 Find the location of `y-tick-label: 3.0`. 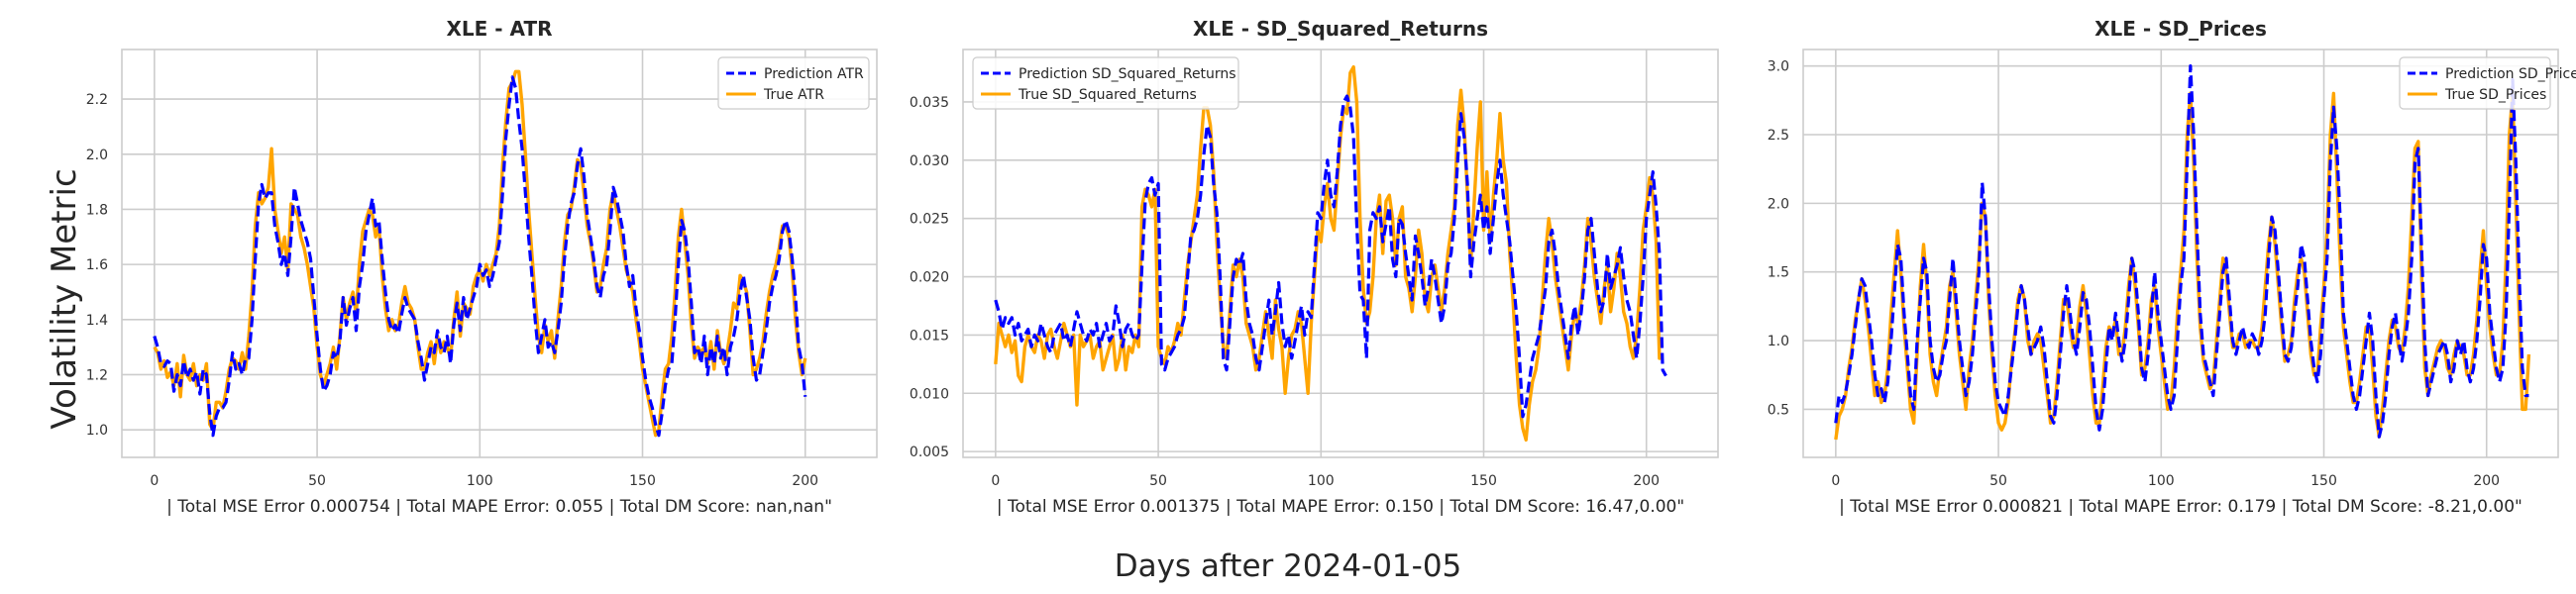

y-tick-label: 3.0 is located at coordinates (1778, 67).